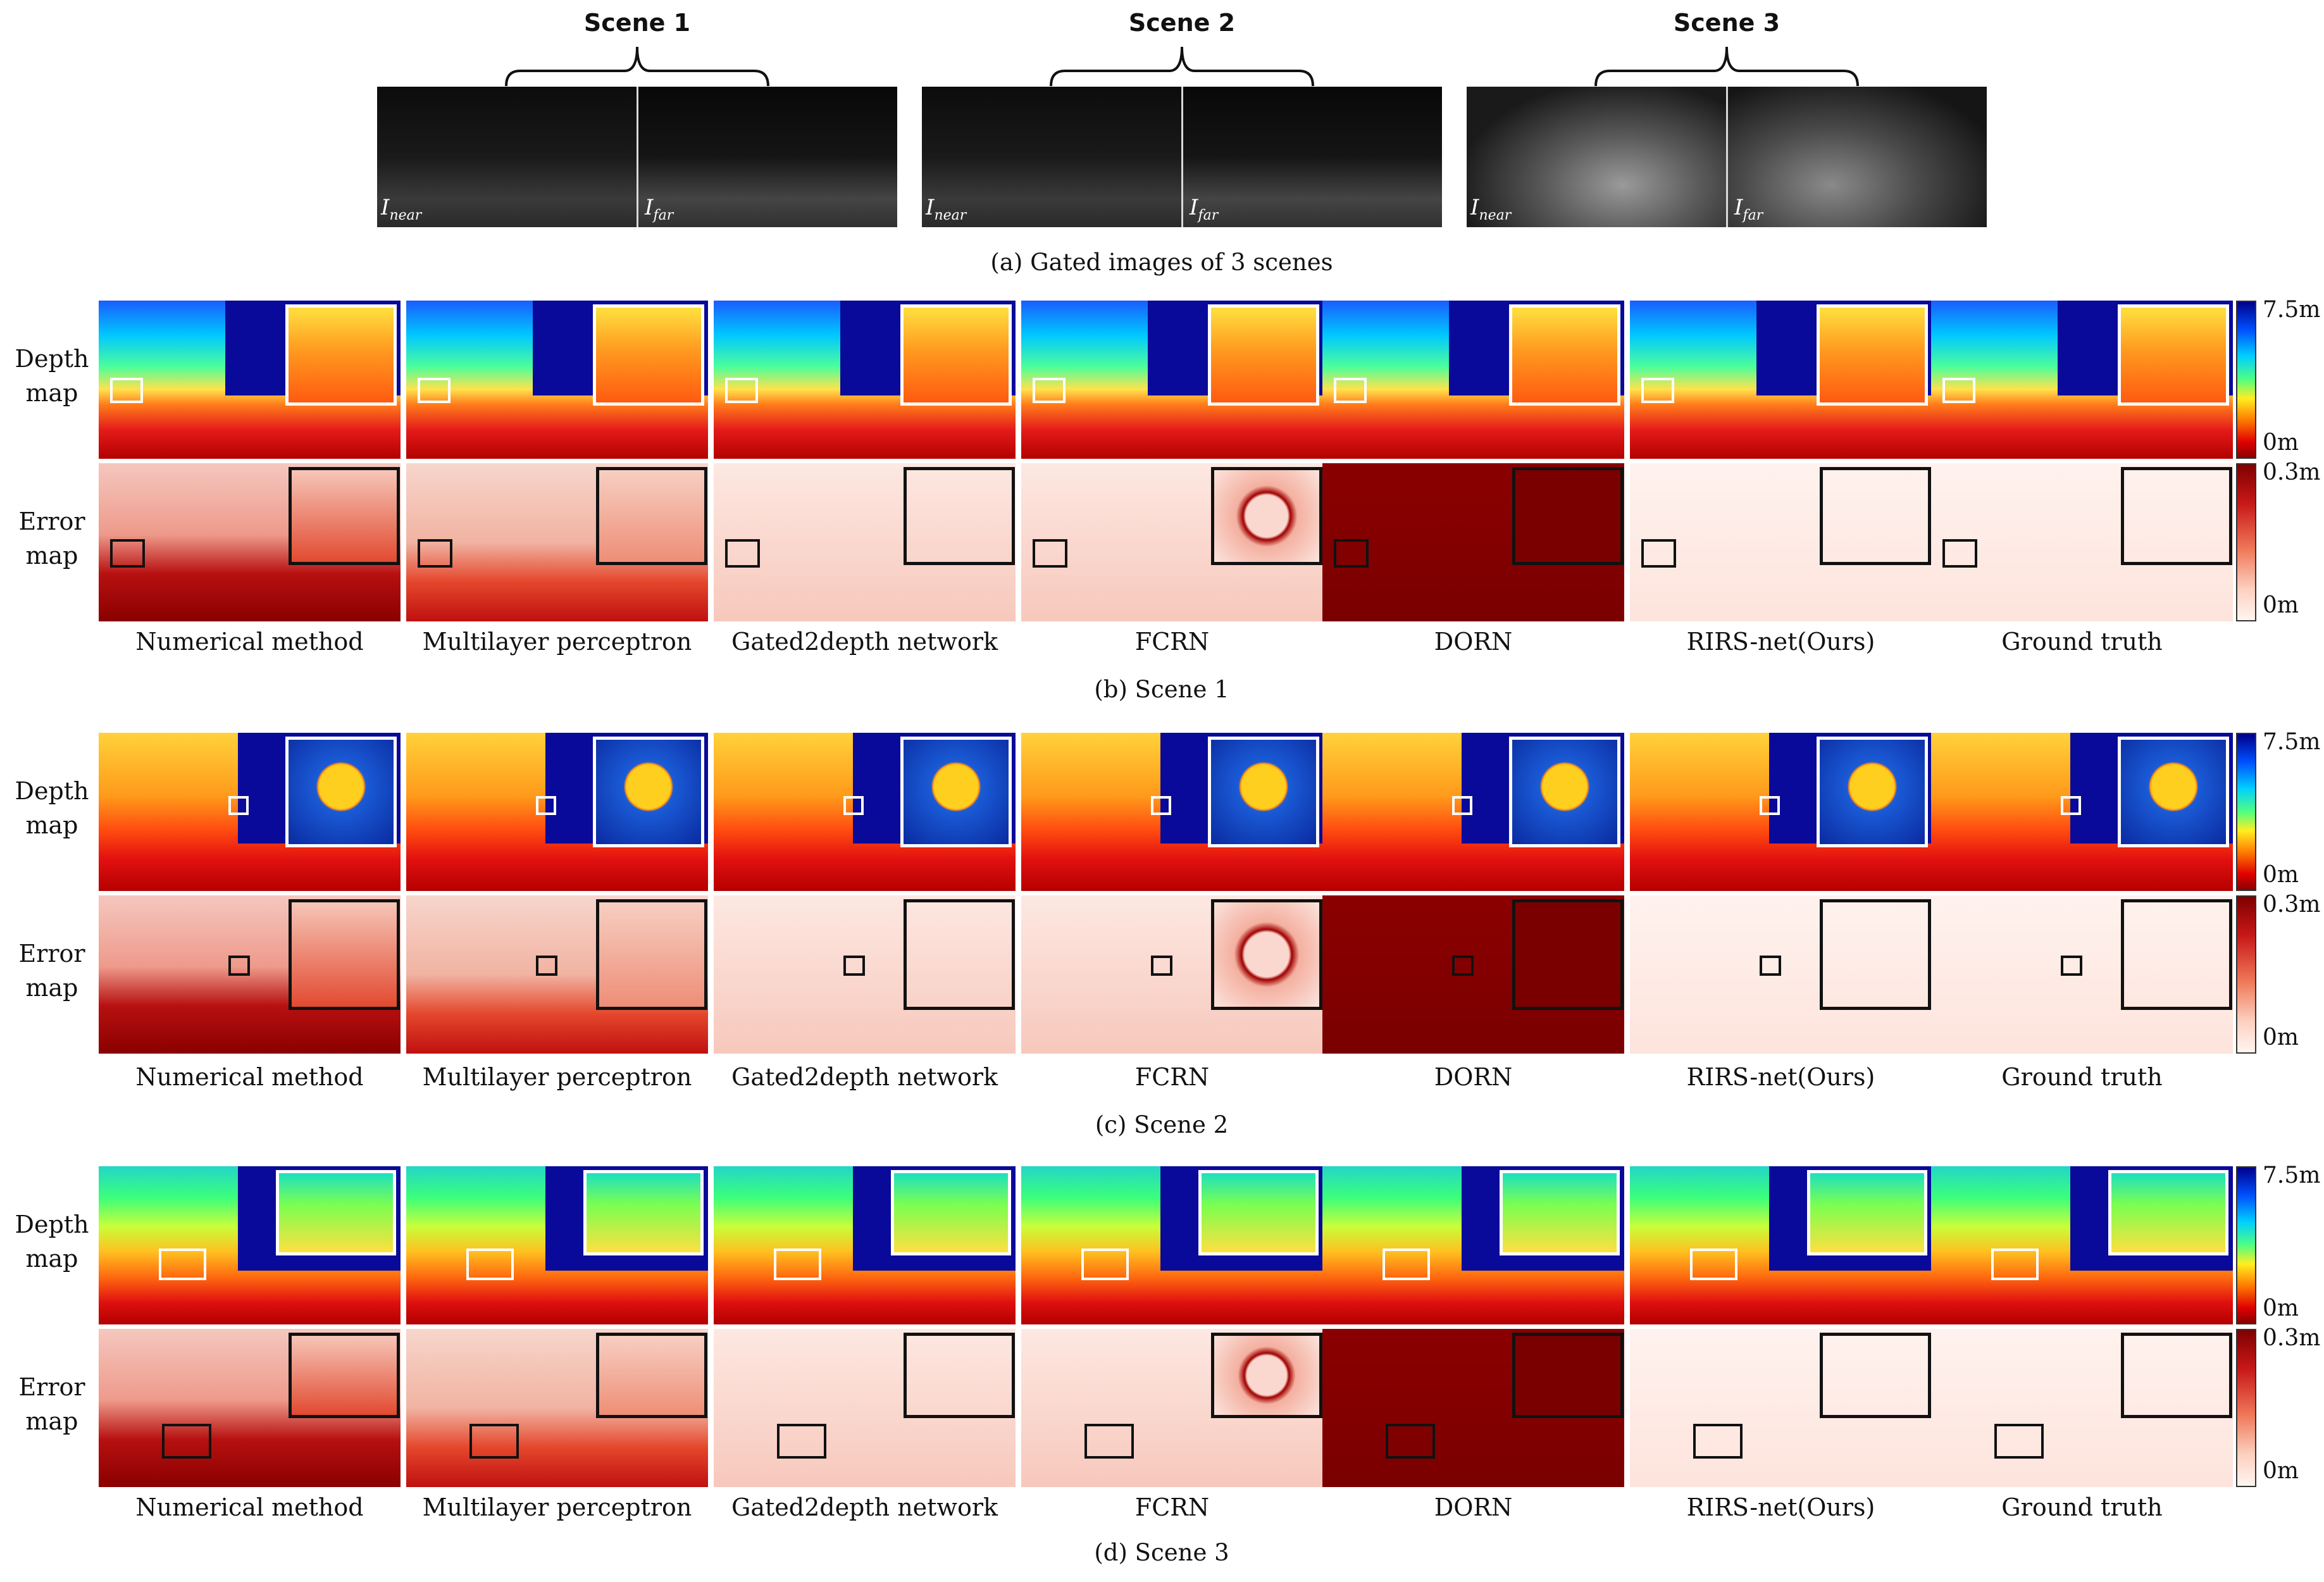 The width and height of the screenshot is (2324, 1582). I want to click on scene-title: Scene 2, so click(1182, 23).